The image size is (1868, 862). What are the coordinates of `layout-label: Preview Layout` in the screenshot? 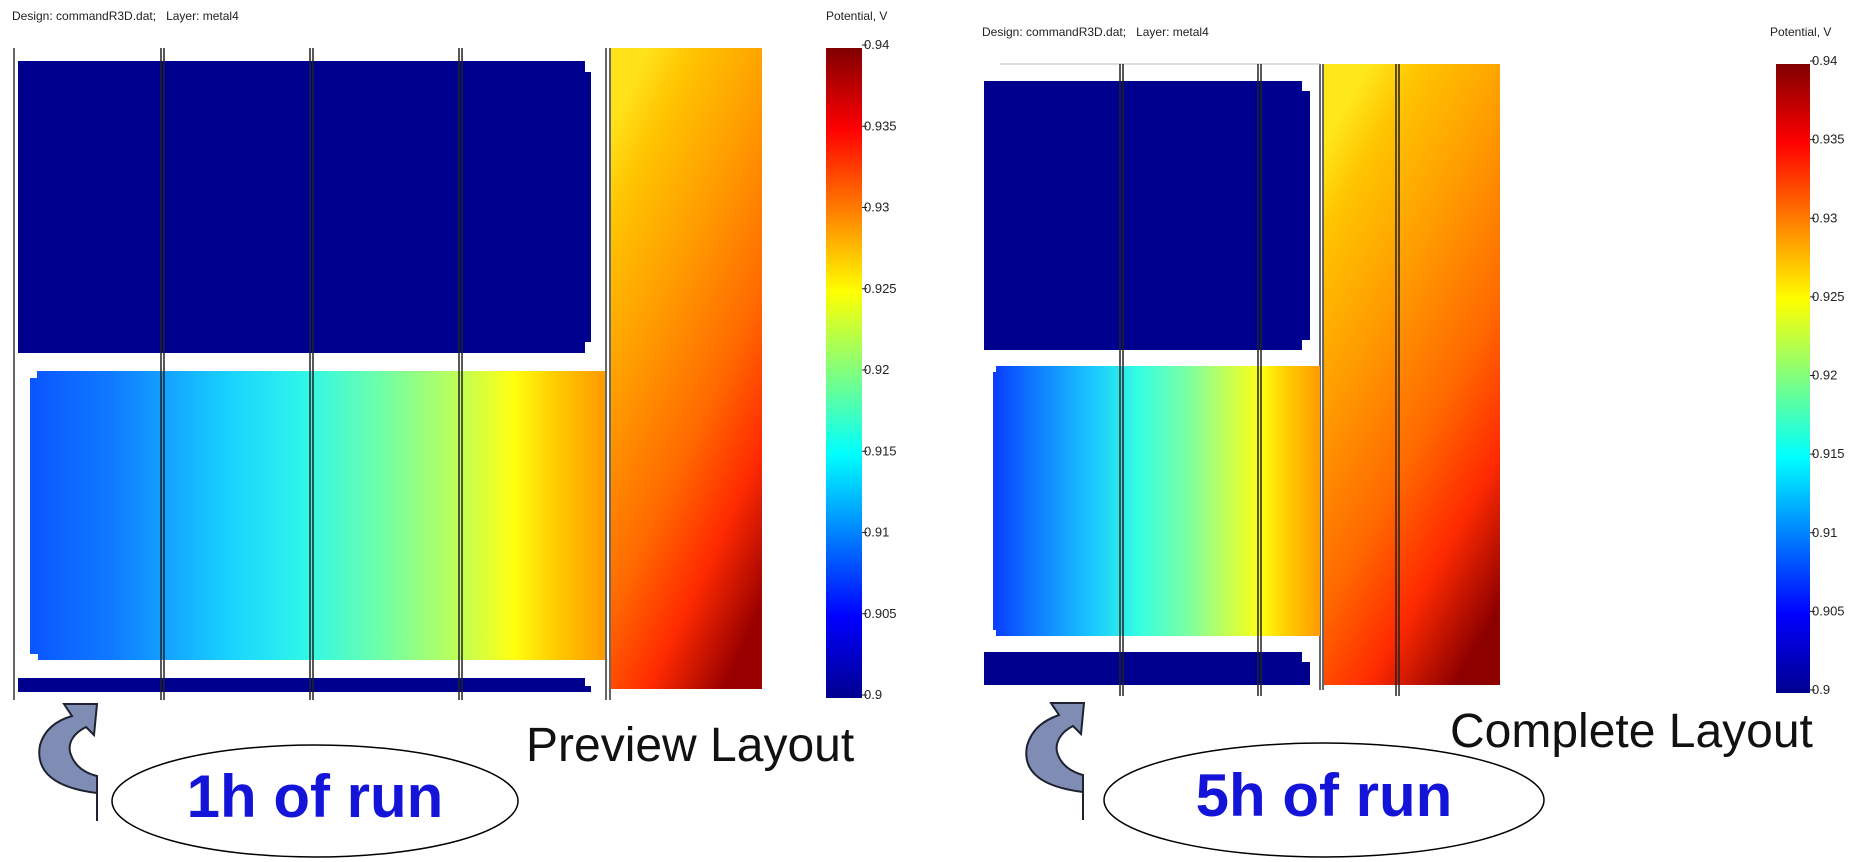 It's located at (690, 745).